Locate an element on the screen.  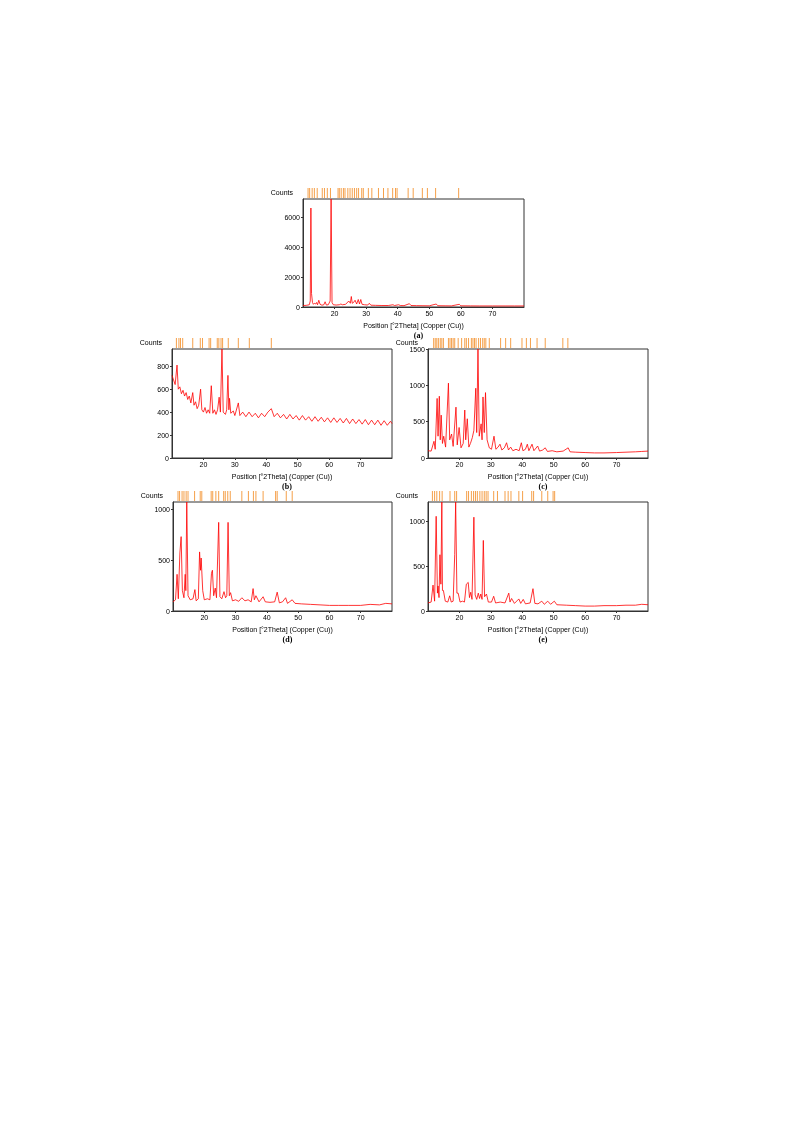
text: (b) is located at coordinates (287, 486).